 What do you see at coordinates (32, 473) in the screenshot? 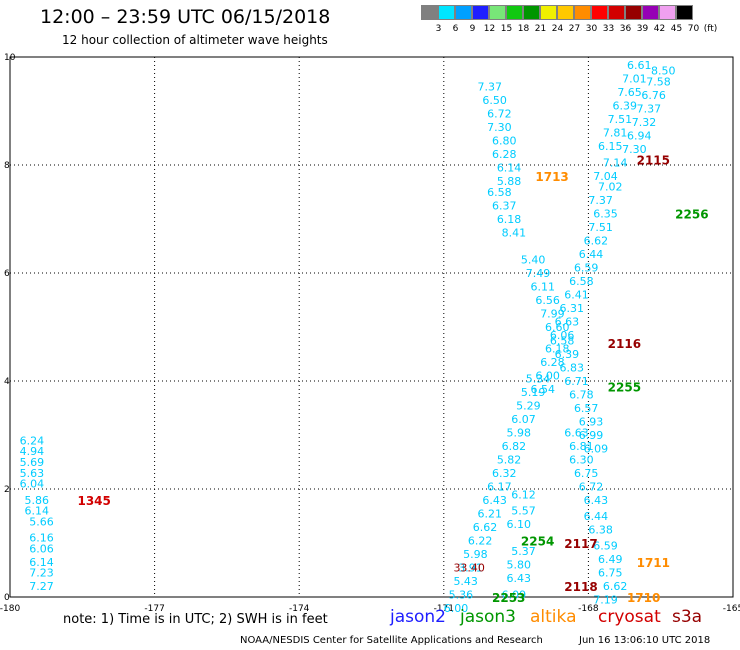
I see `wave-height-point: 5.63` at bounding box center [32, 473].